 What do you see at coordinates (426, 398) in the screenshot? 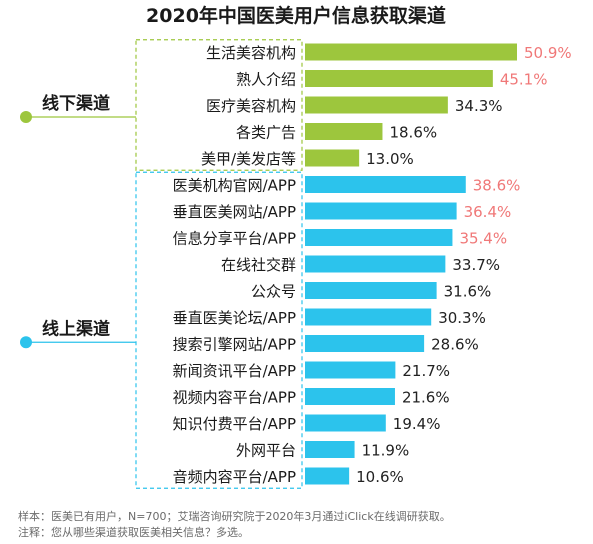
I see `data-label: 21.6%` at bounding box center [426, 398].